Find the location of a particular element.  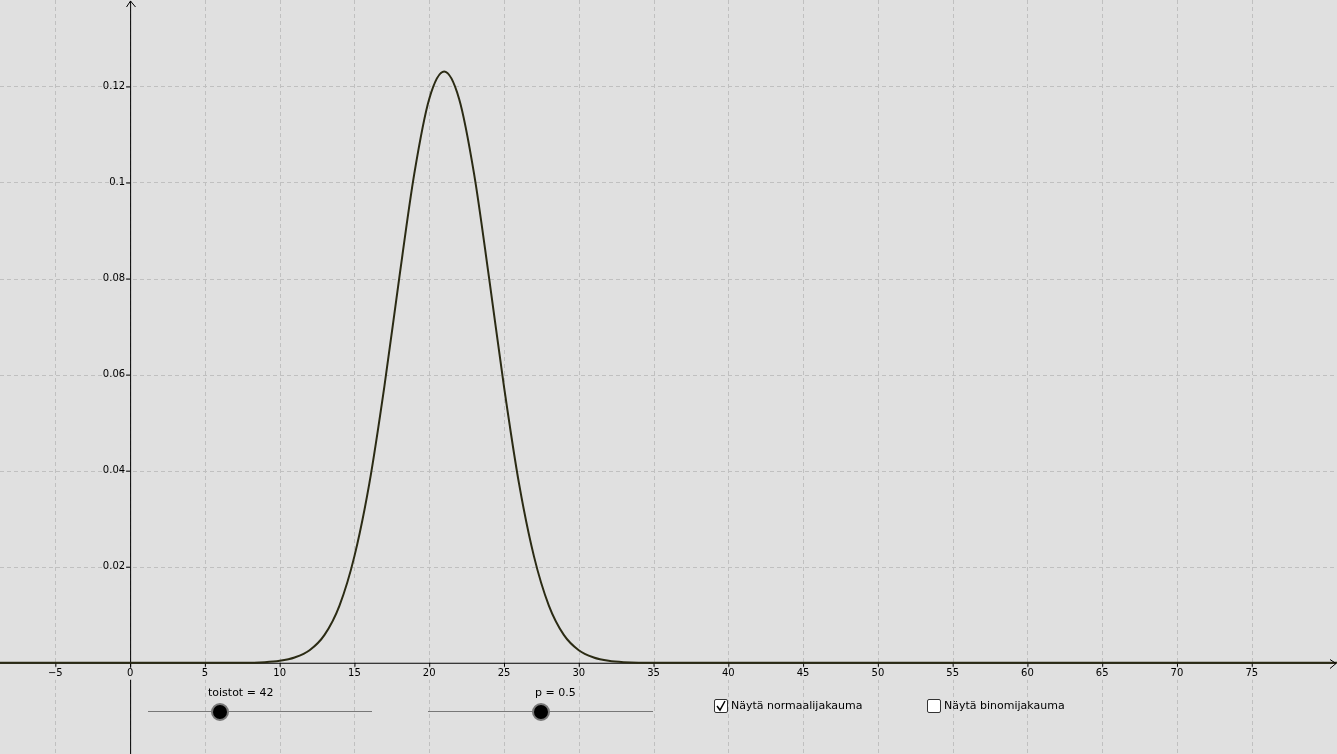

x-tick-label: 75 is located at coordinates (1252, 673).